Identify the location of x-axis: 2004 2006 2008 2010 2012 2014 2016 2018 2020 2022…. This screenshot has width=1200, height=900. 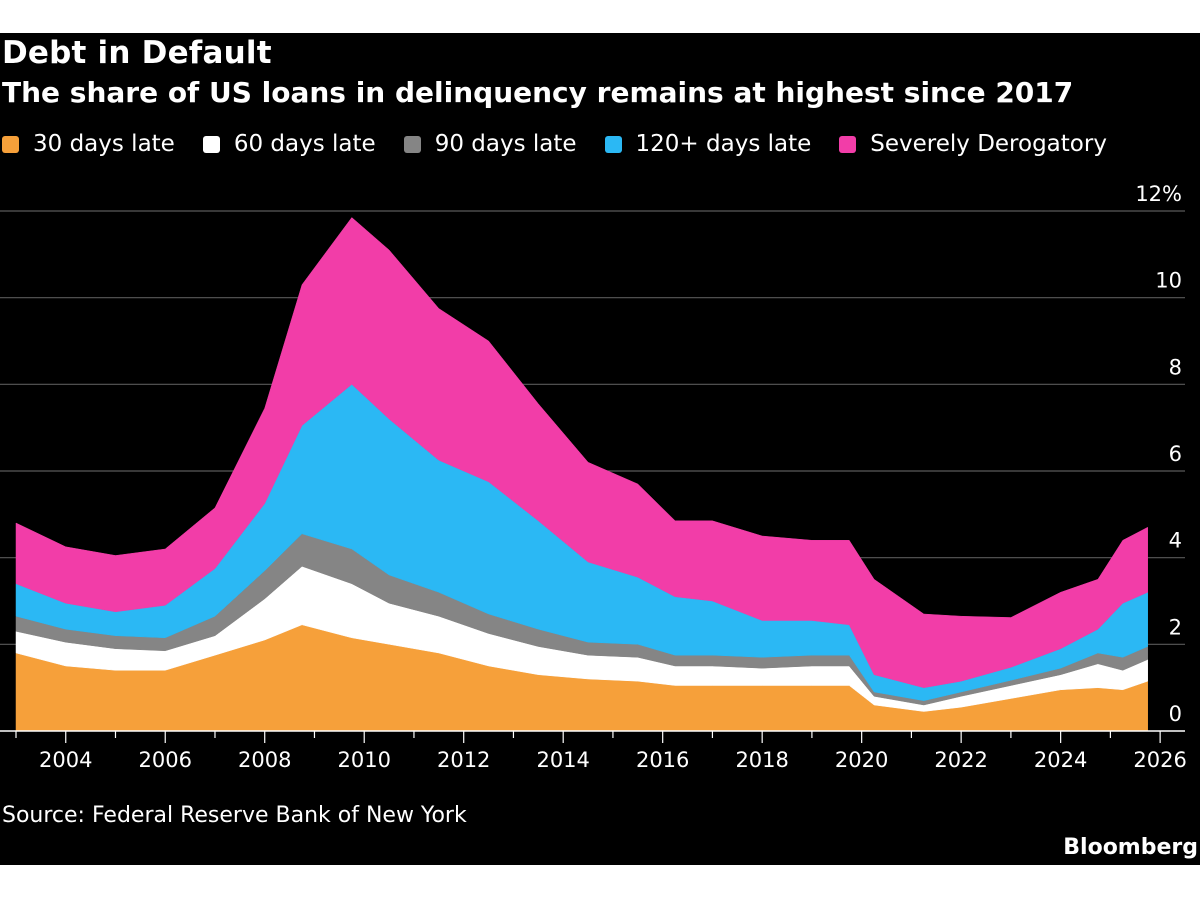
(593, 751).